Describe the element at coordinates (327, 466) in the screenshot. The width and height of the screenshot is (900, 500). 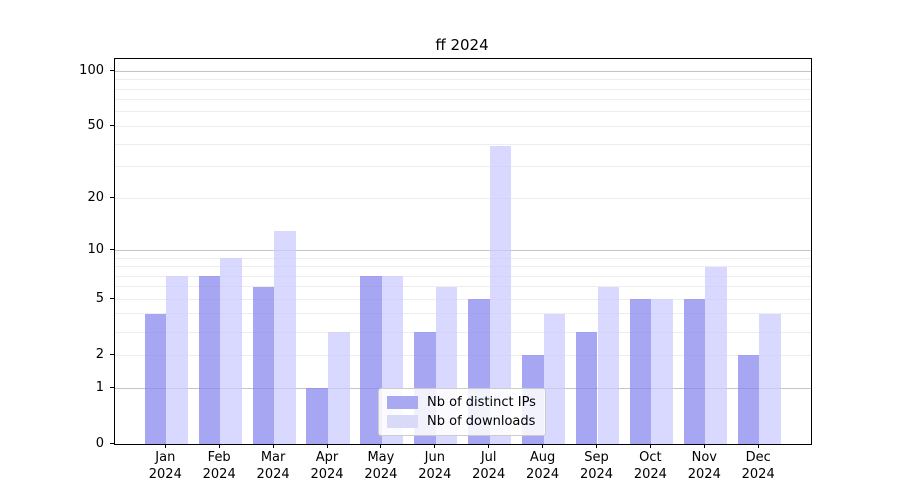
I see `x-tick-label: Apr 2024` at that location.